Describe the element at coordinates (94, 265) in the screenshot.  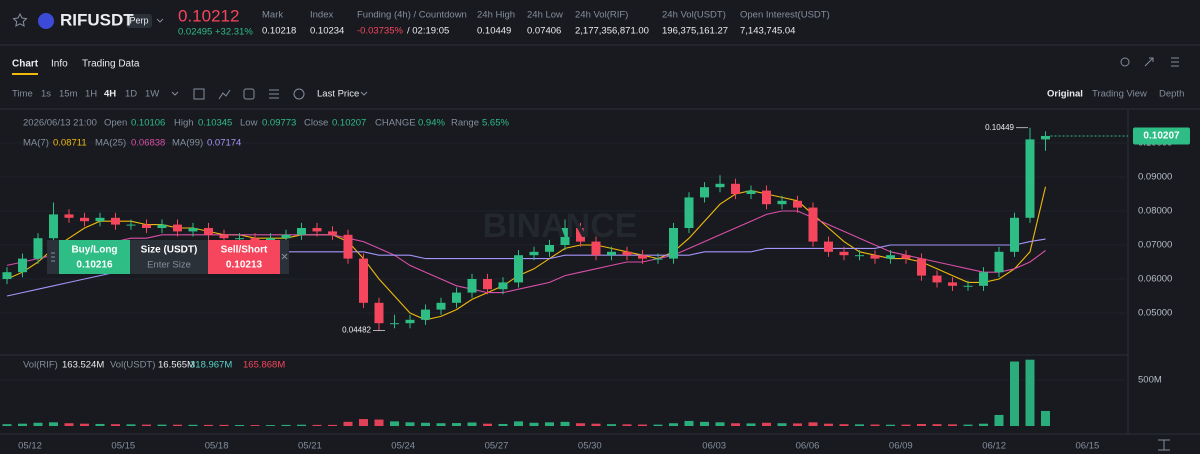
I see `buy-price: 0.10216` at that location.